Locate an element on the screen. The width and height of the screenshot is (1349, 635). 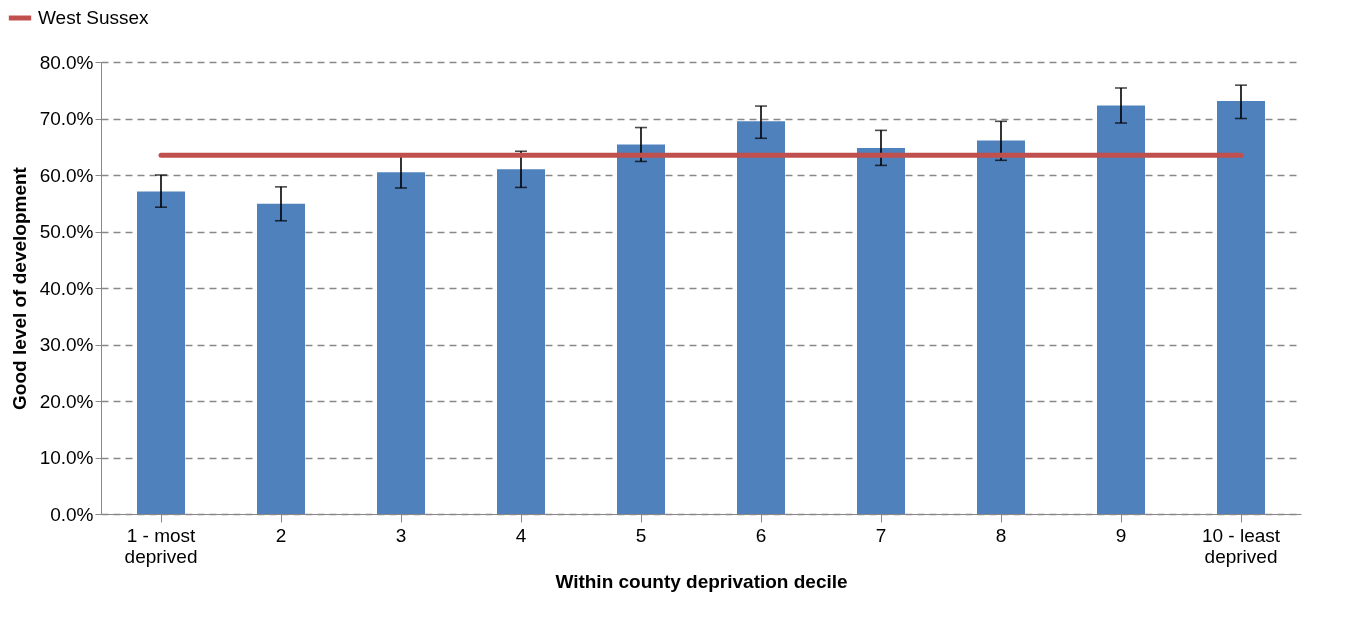
x-tick-label: 9 is located at coordinates (1121, 535).